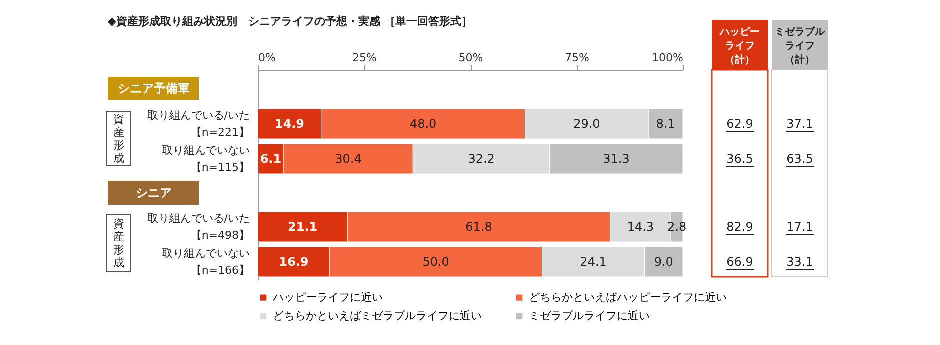  What do you see at coordinates (303, 227) in the screenshot?
I see `data-label: 21.1` at bounding box center [303, 227].